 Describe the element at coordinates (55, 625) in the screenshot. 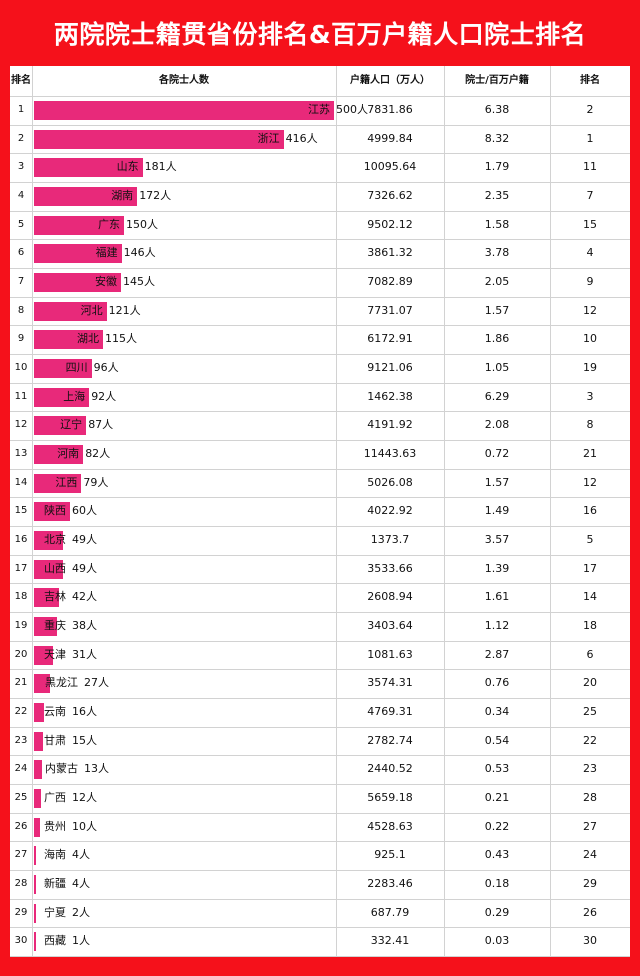

I see `province-label: 重庆` at that location.